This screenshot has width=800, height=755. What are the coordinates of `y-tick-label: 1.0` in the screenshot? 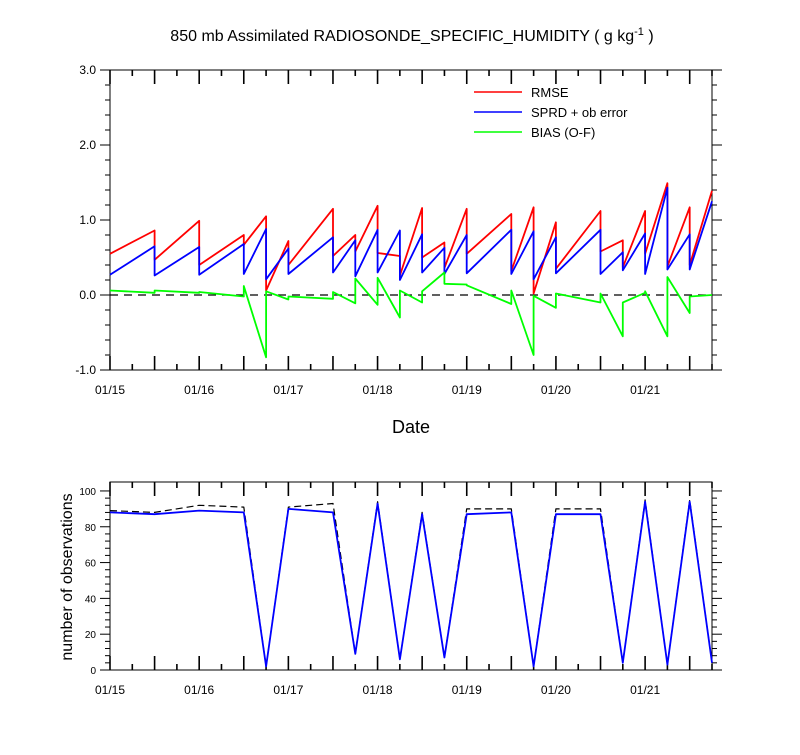 It's located at (87, 220).